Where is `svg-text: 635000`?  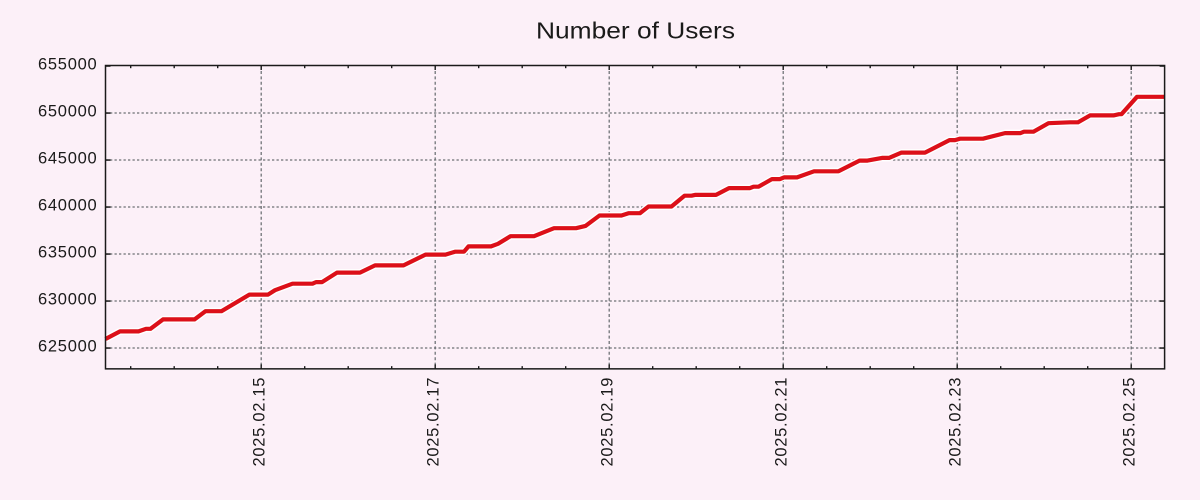 svg-text: 635000 is located at coordinates (67, 252).